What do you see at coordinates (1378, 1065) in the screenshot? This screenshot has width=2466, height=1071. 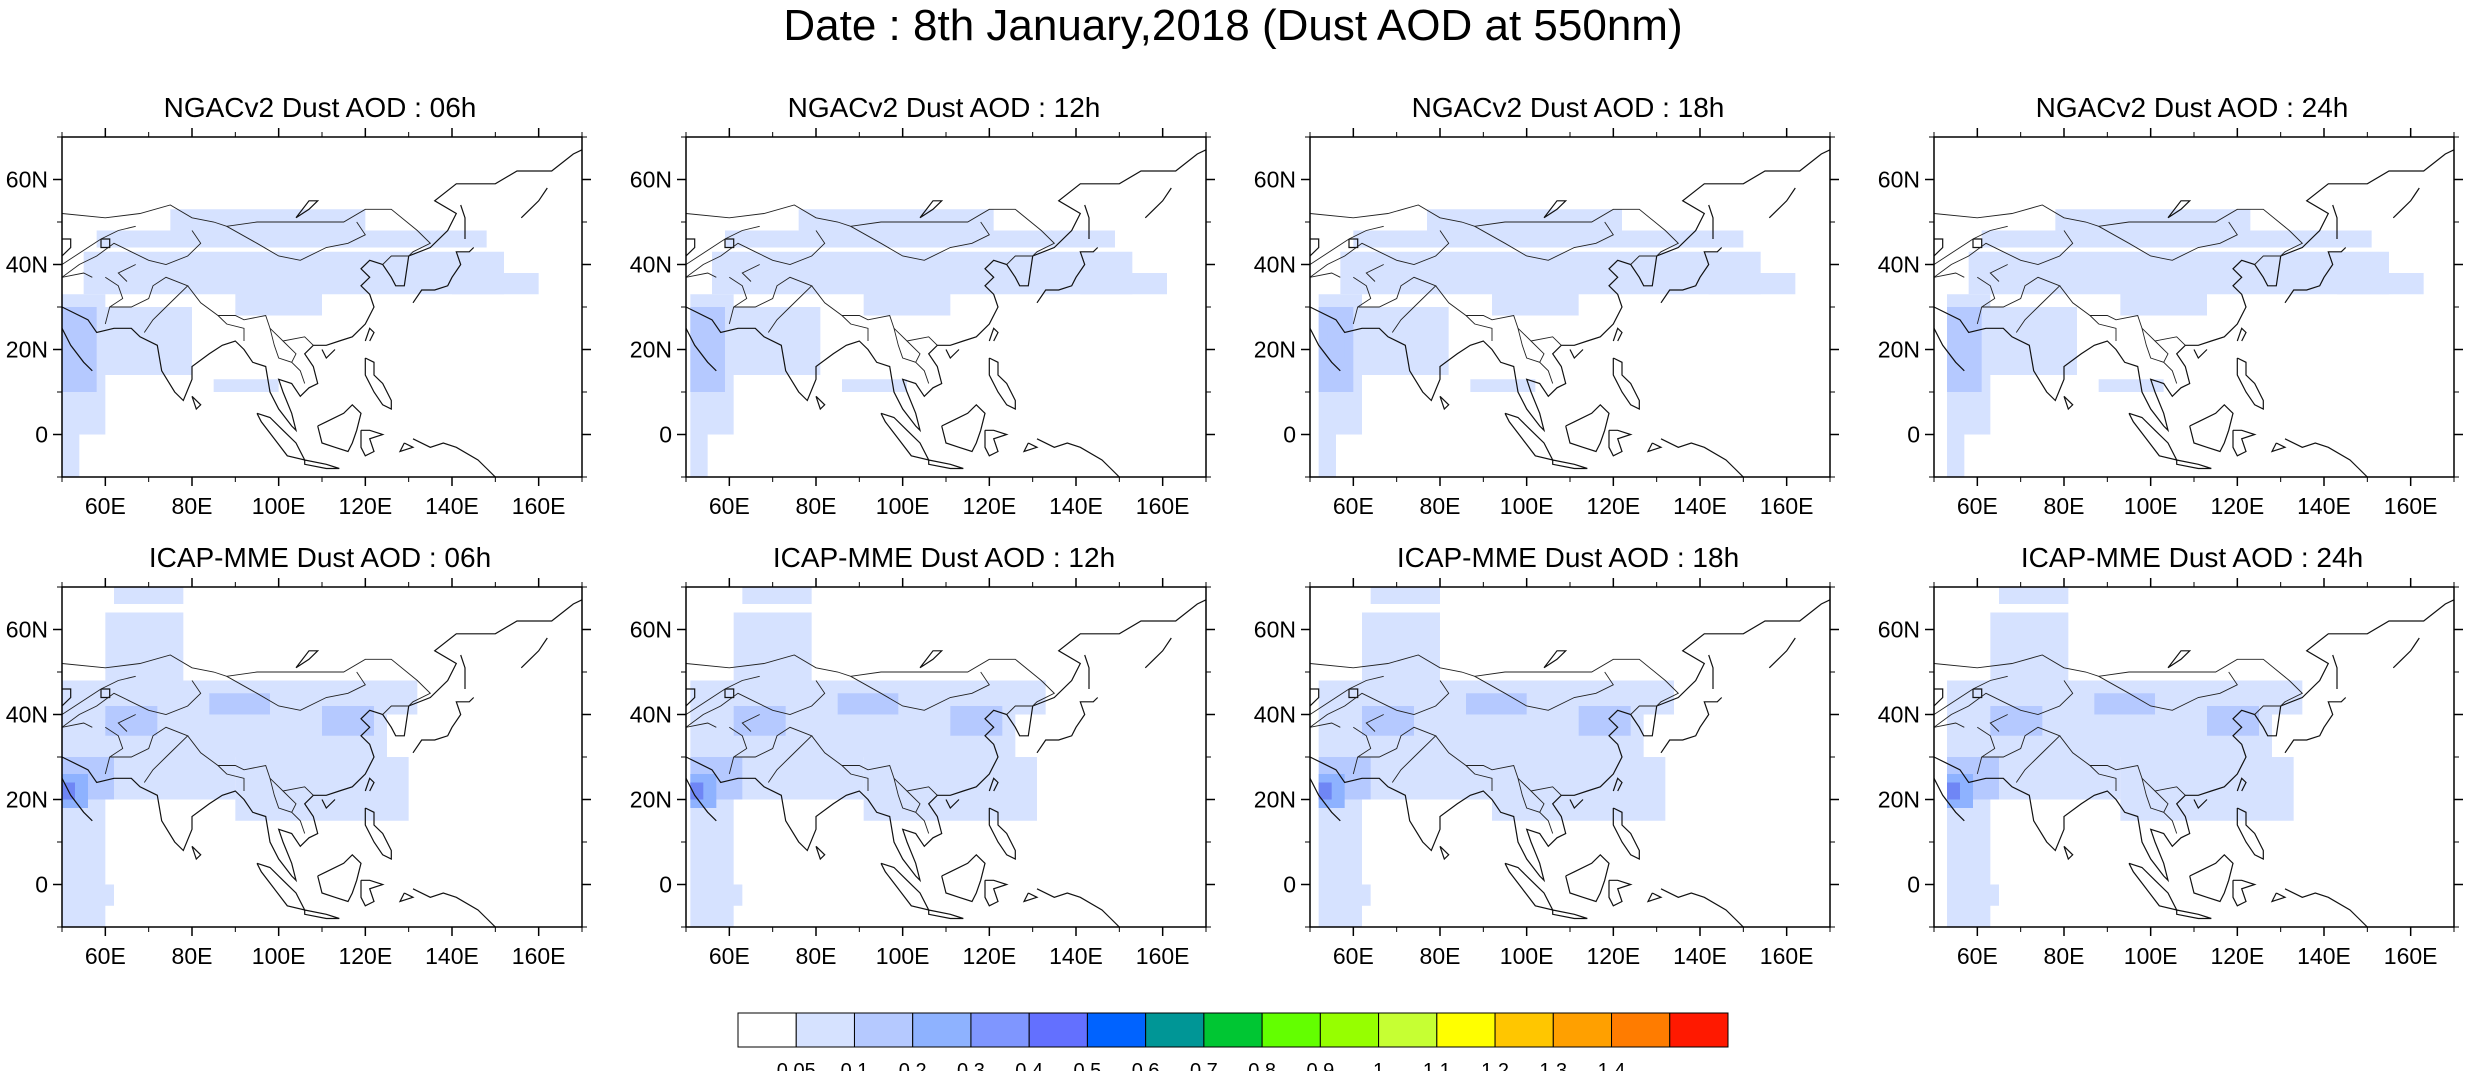 I see `colorbar-label: 1` at bounding box center [1378, 1065].